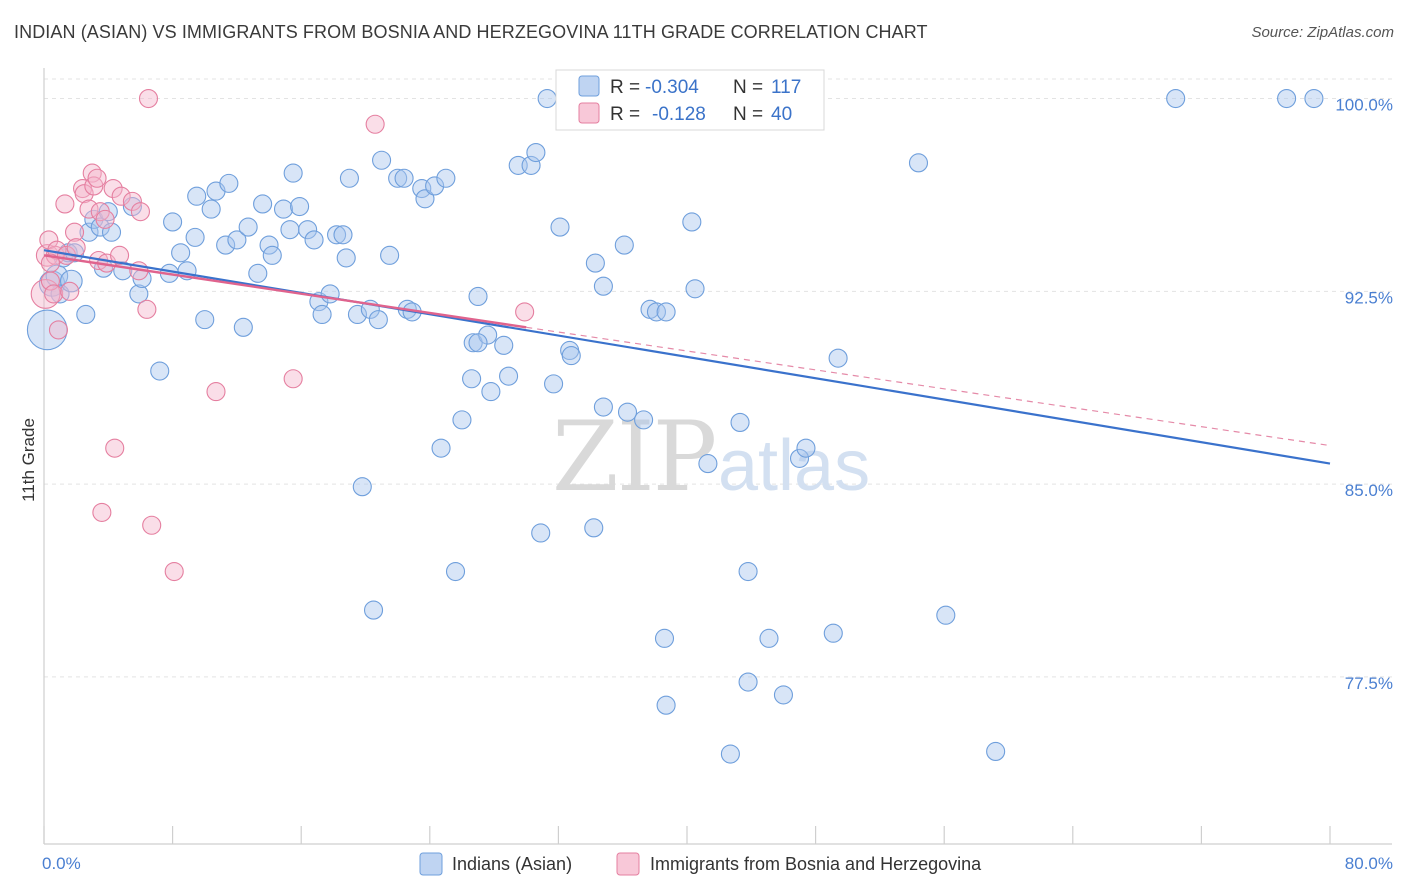 This screenshot has width=1406, height=892. What do you see at coordinates (816, 864) in the screenshot?
I see `legend-label-bosnia: Immigrants from Bosnia and Herzegovina` at bounding box center [816, 864].